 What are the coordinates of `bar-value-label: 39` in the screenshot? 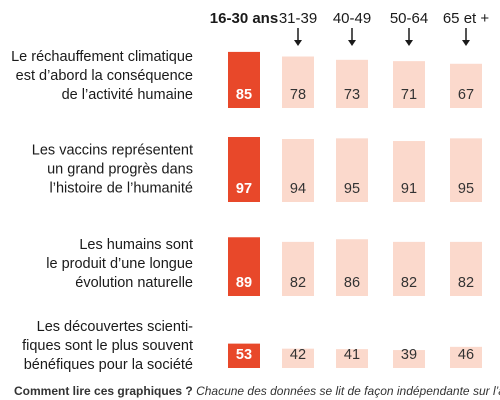 It's located at (409, 355).